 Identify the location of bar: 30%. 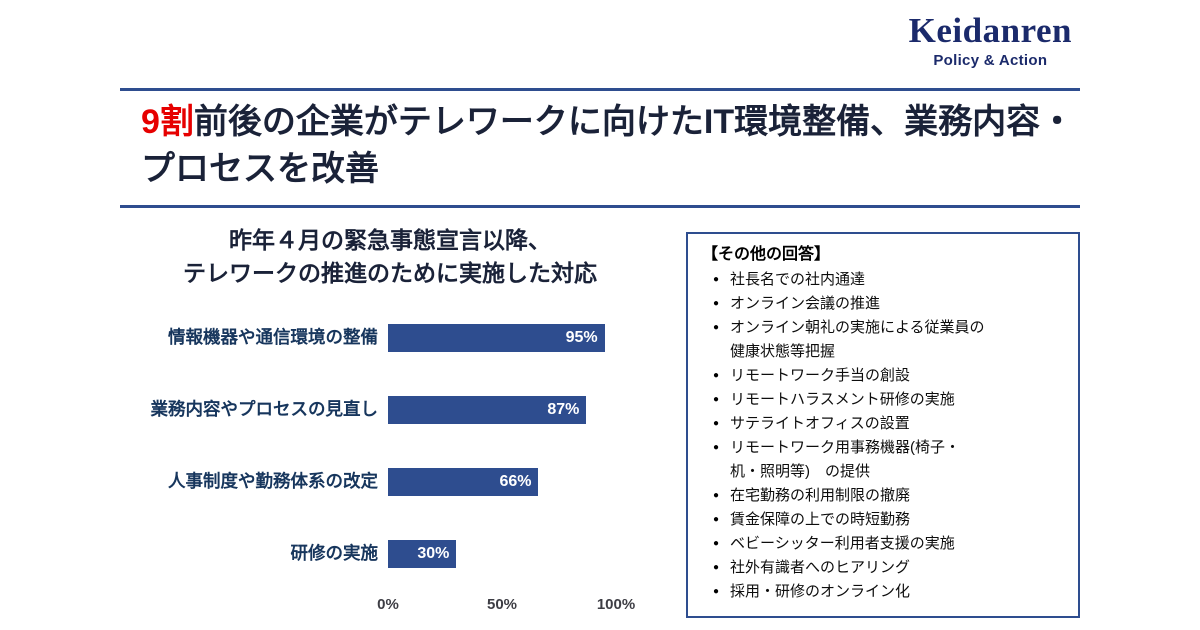
(422, 554).